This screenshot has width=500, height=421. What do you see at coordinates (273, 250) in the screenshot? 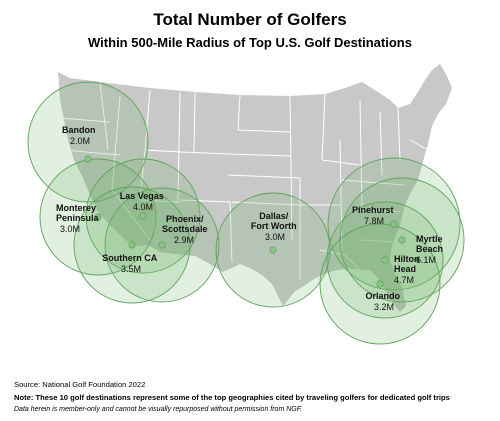
I see `marker-dallas` at bounding box center [273, 250].